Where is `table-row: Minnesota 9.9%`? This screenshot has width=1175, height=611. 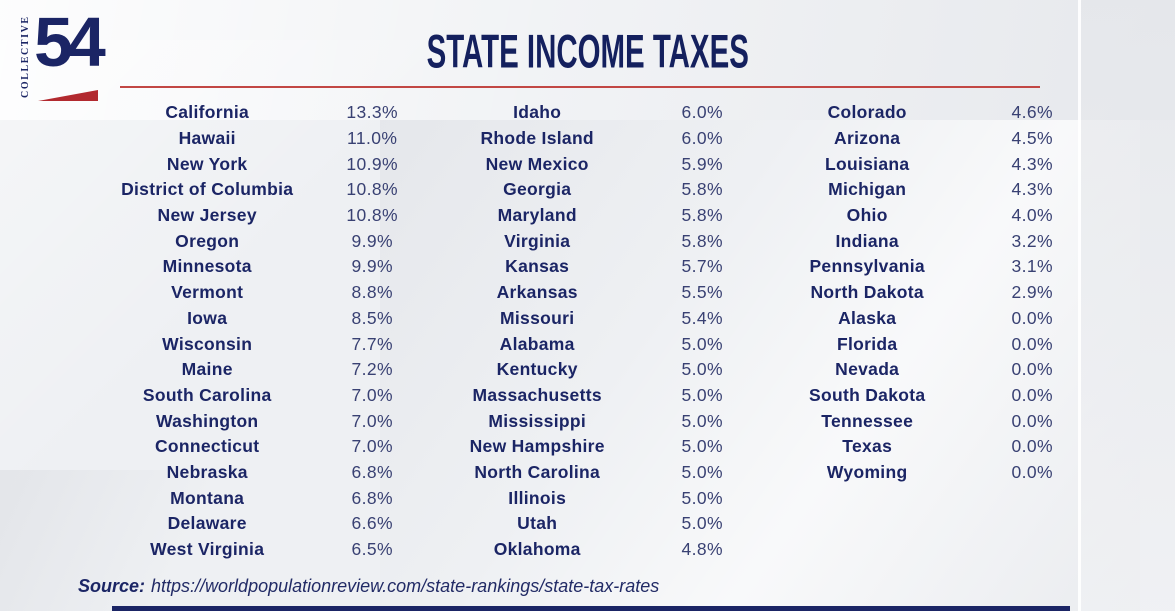
table-row: Minnesota 9.9% is located at coordinates (260, 267).